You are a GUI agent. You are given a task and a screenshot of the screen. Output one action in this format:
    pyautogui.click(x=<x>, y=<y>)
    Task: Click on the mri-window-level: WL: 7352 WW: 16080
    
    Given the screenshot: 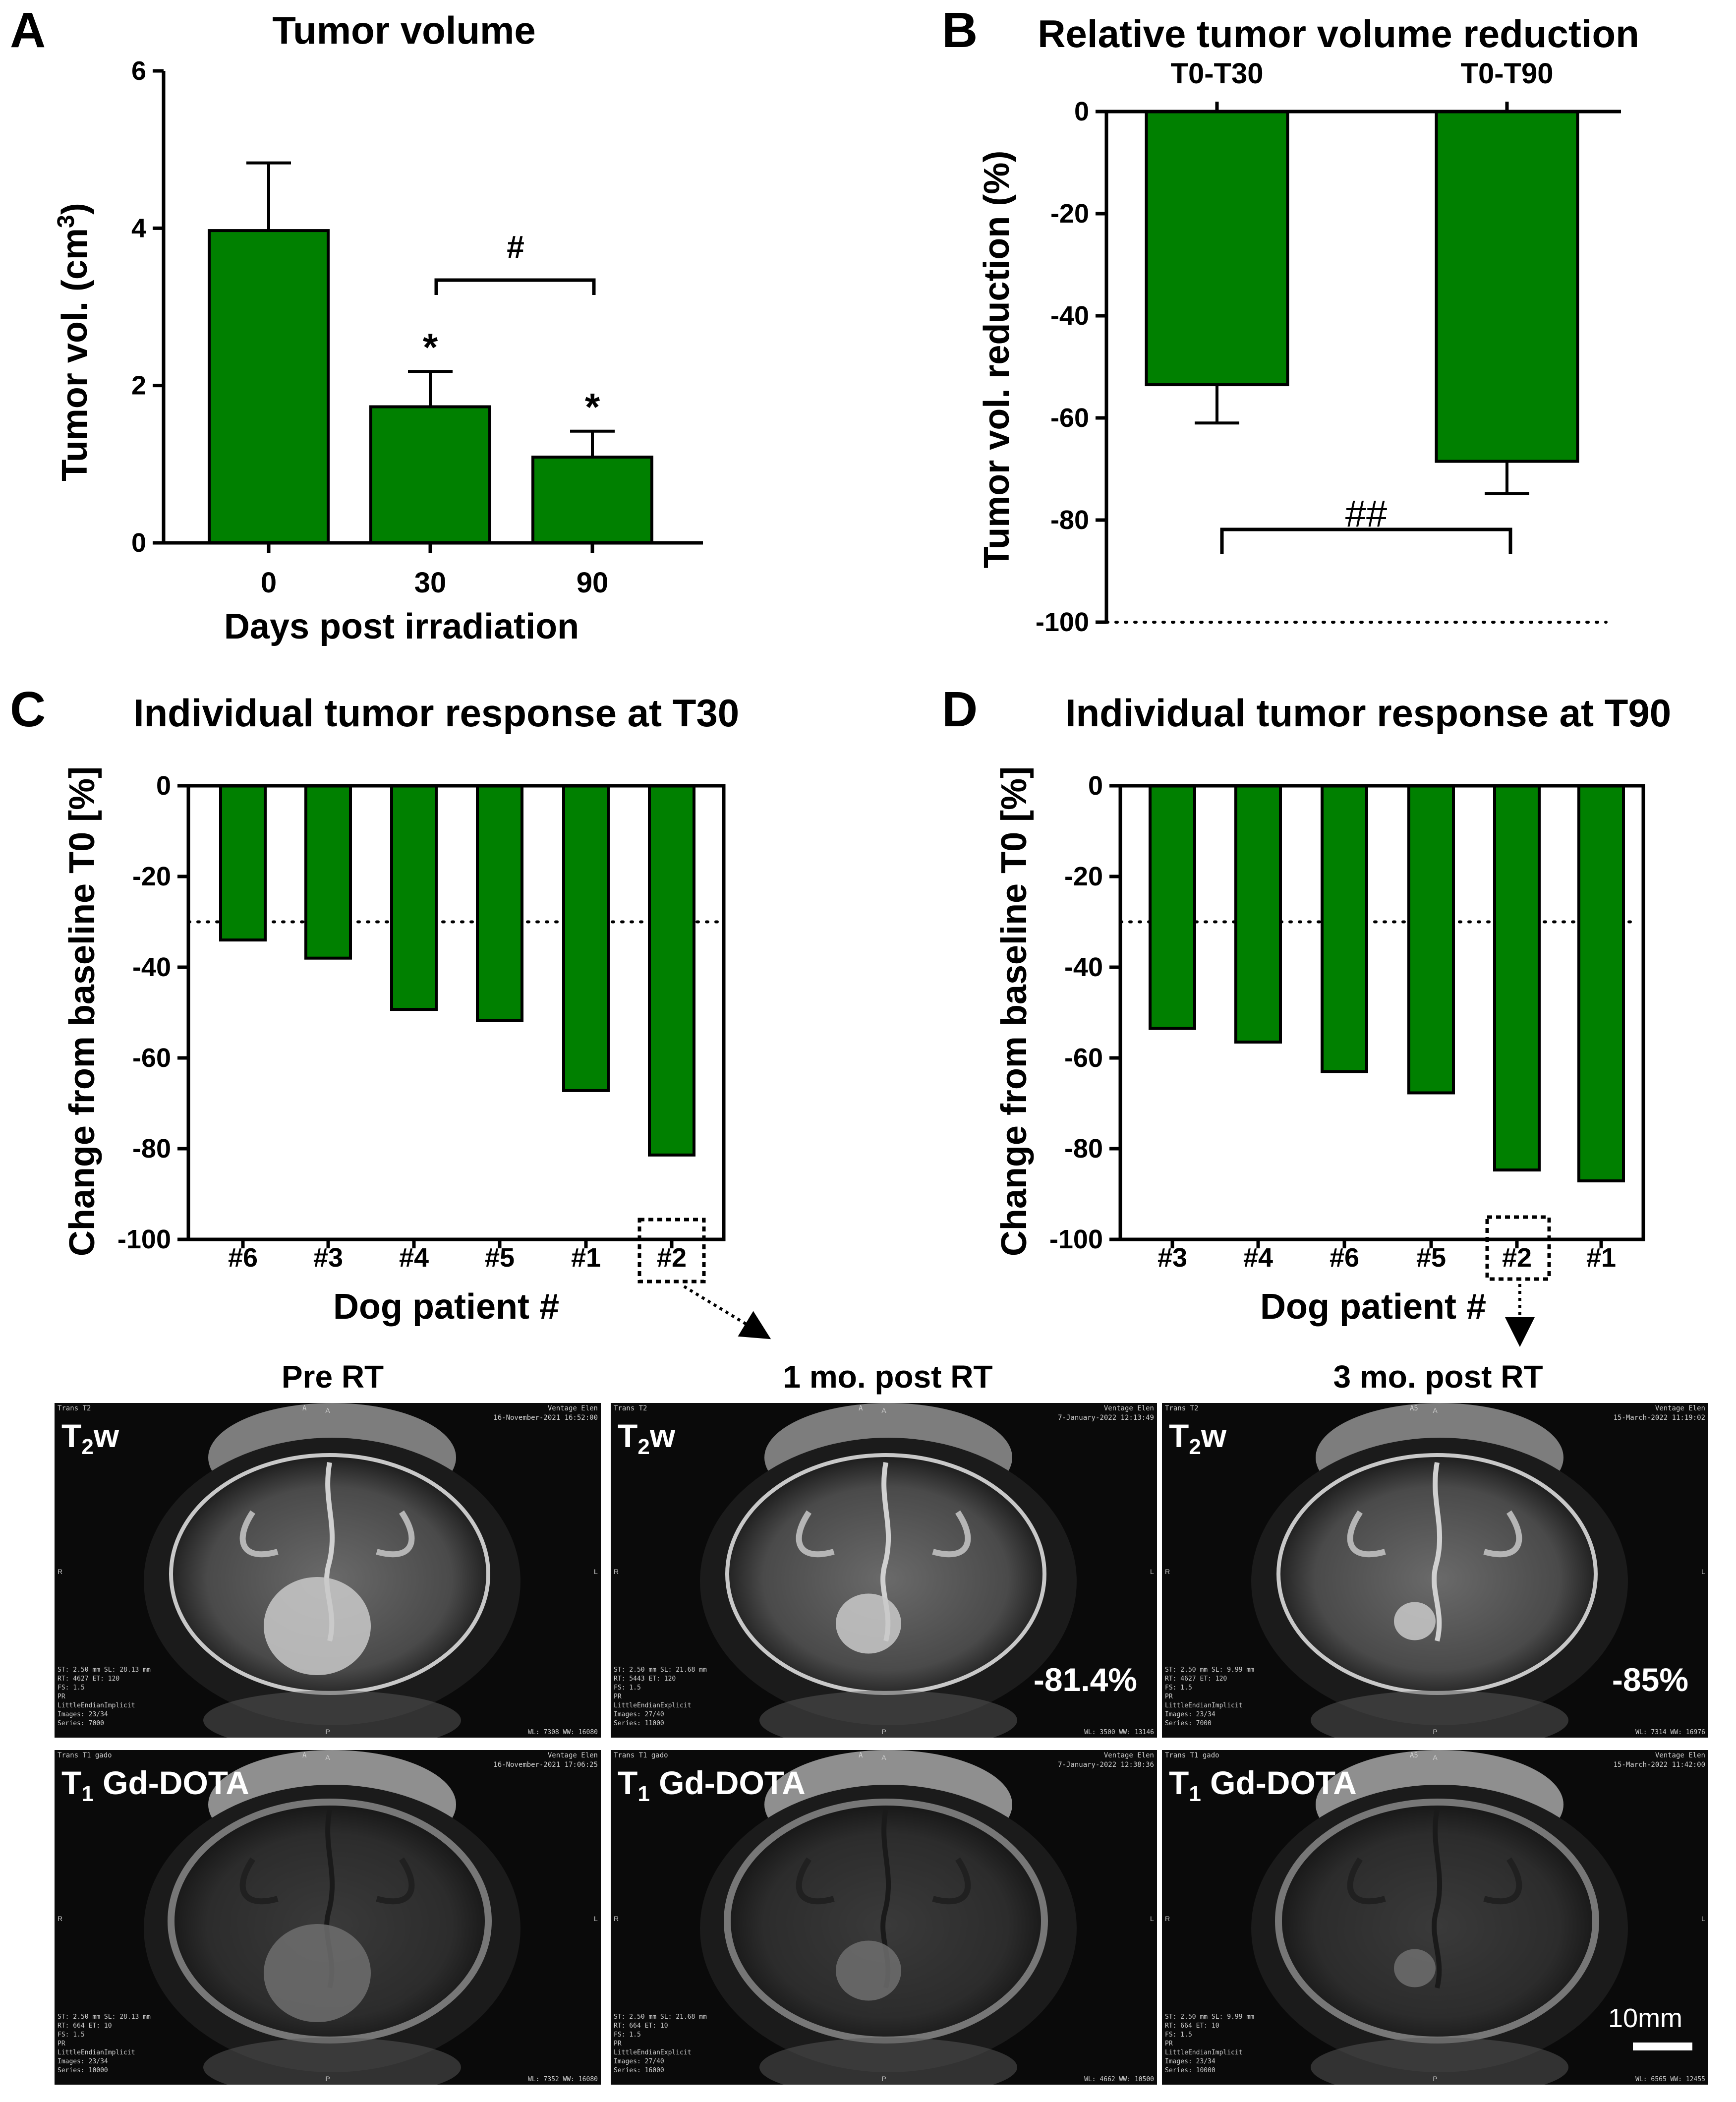 What is the action you would take?
    pyautogui.click(x=563, y=2079)
    